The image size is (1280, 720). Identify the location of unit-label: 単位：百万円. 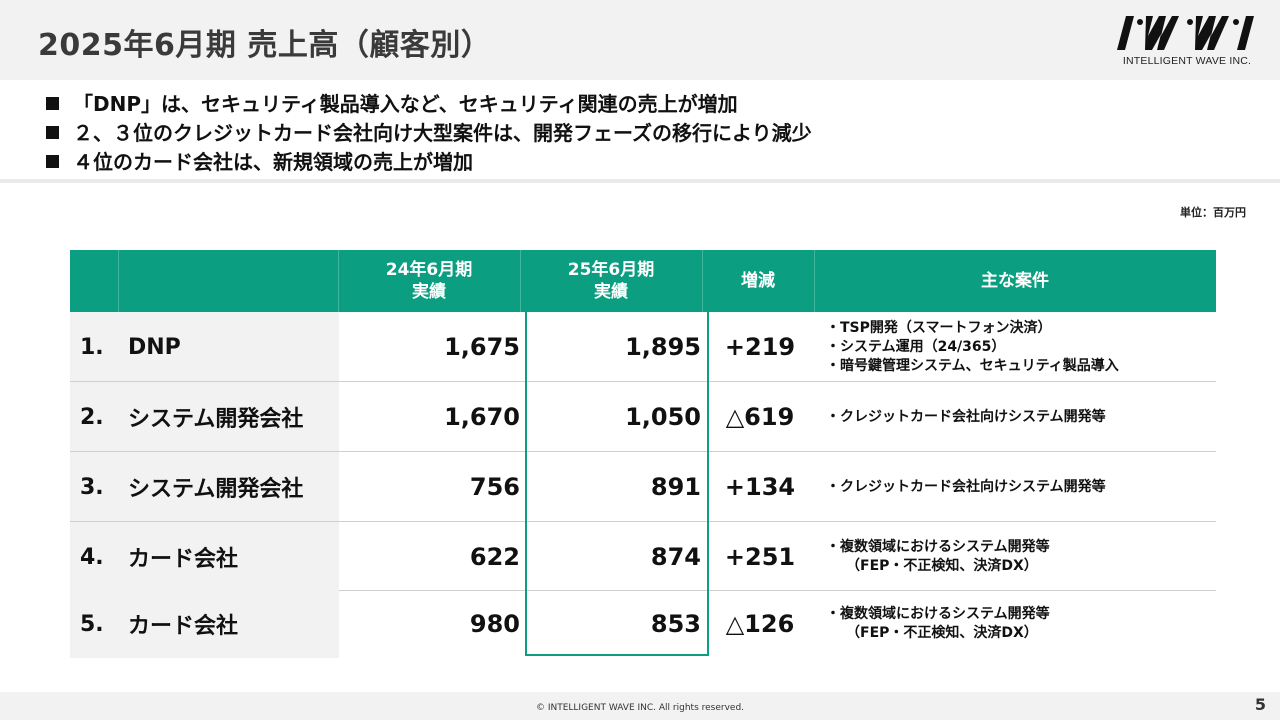
(1213, 212).